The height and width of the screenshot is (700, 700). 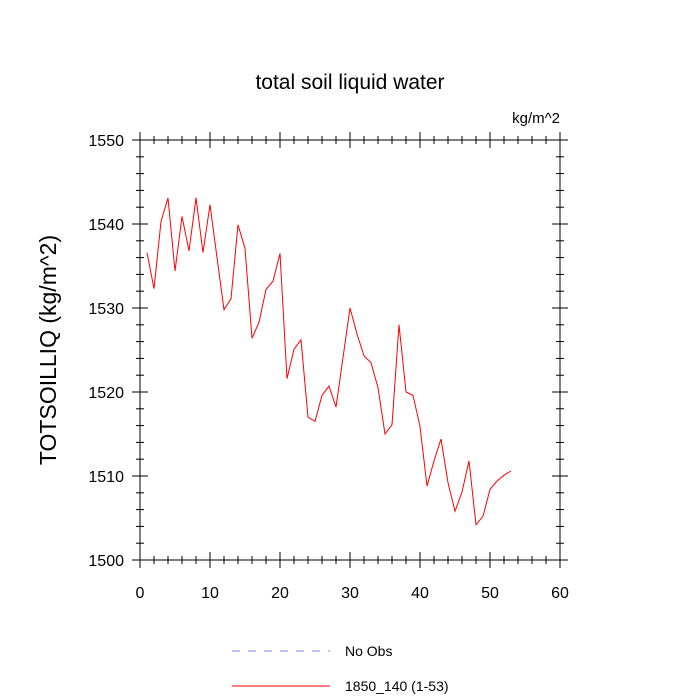 I want to click on x-tick-label: 10, so click(x=210, y=593).